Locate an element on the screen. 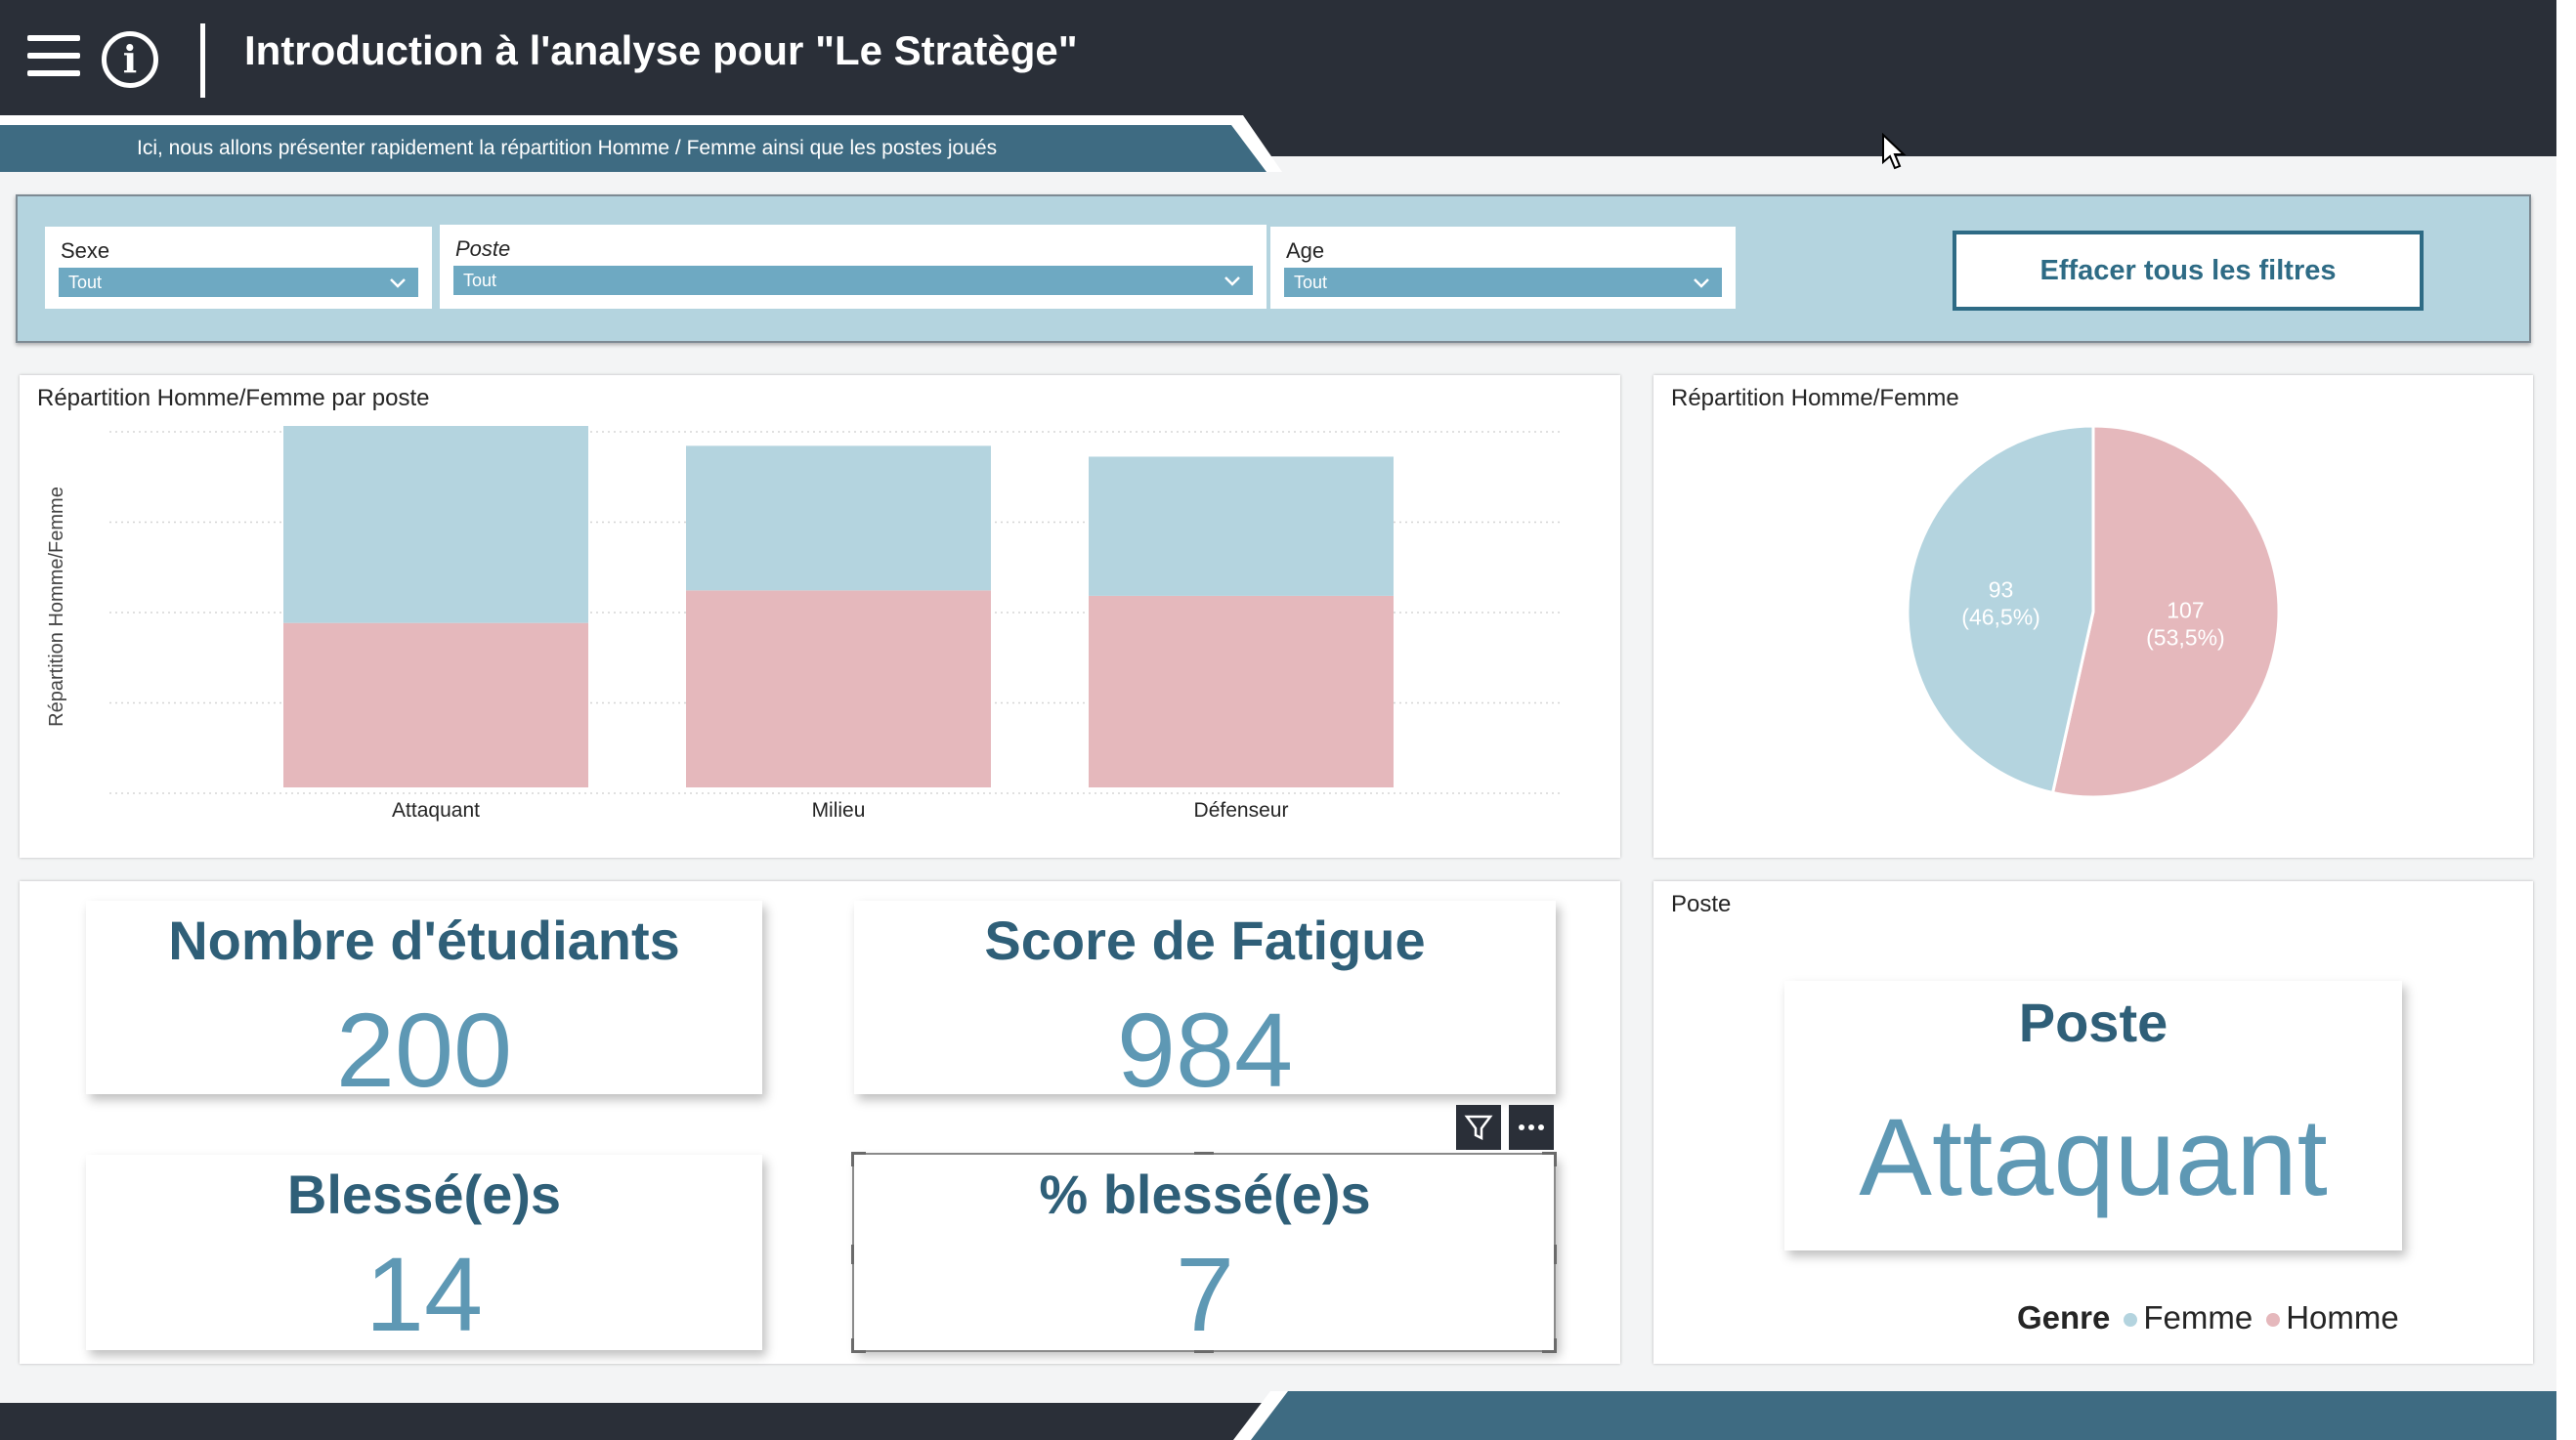  kpi-value: Attaquant is located at coordinates (2093, 1157).